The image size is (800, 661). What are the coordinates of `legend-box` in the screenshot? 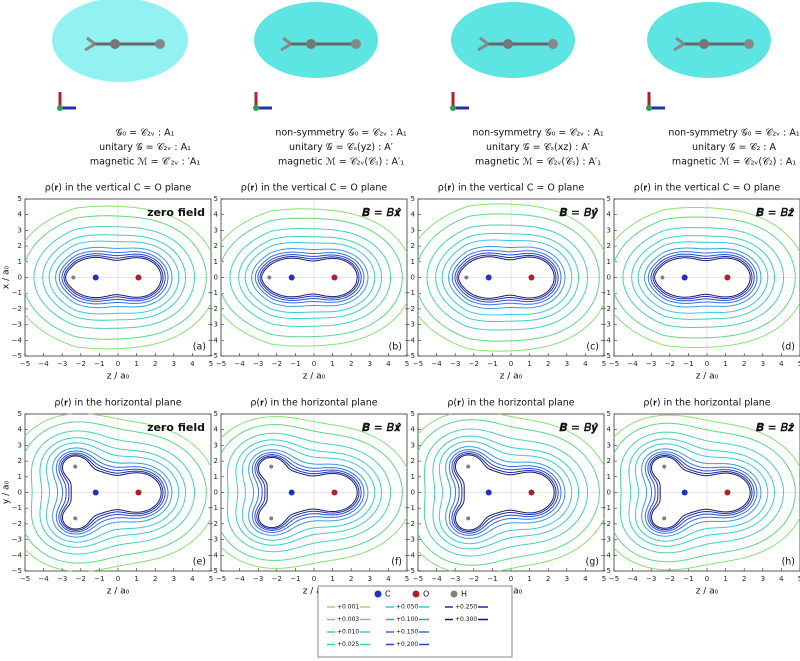 It's located at (415, 621).